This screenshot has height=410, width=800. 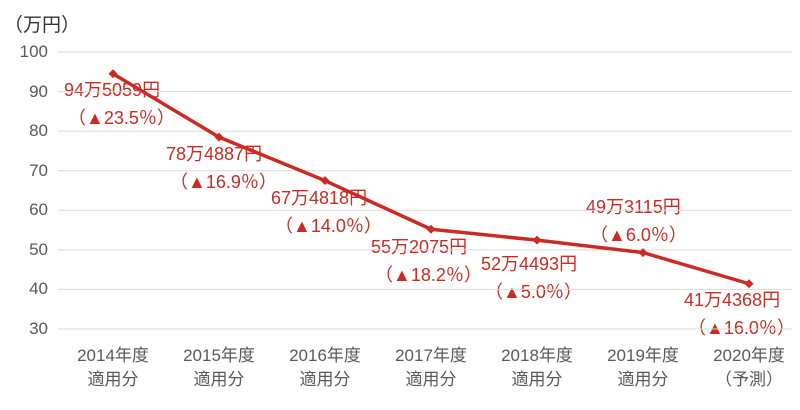 I want to click on x-tick-sub: （予測）, so click(x=749, y=379).